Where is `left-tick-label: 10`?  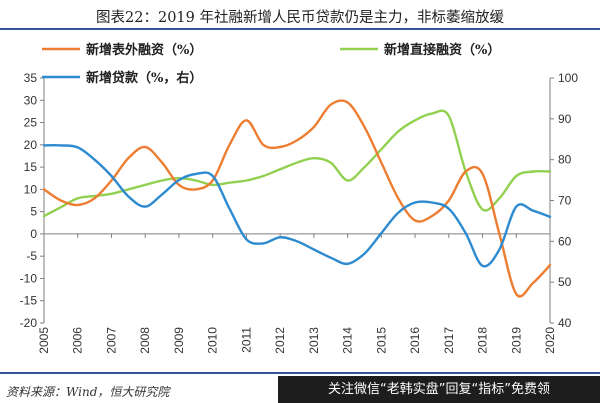 left-tick-label: 10 is located at coordinates (31, 189).